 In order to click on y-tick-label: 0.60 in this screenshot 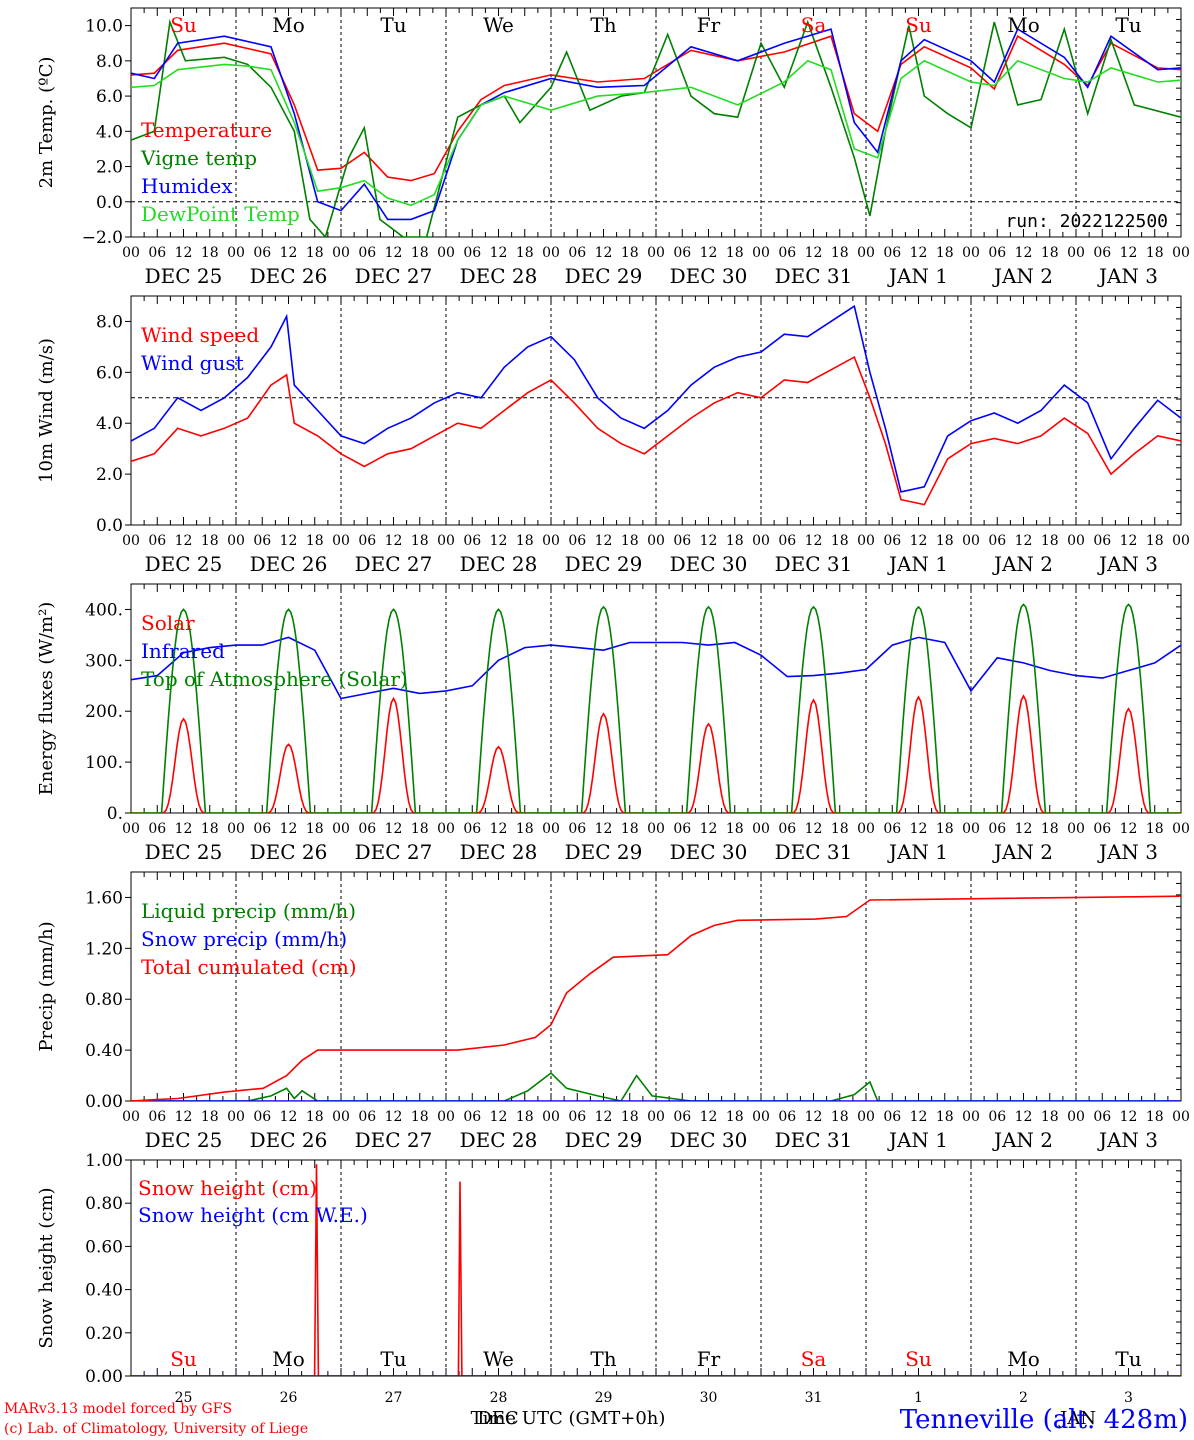, I will do `click(104, 1247)`.